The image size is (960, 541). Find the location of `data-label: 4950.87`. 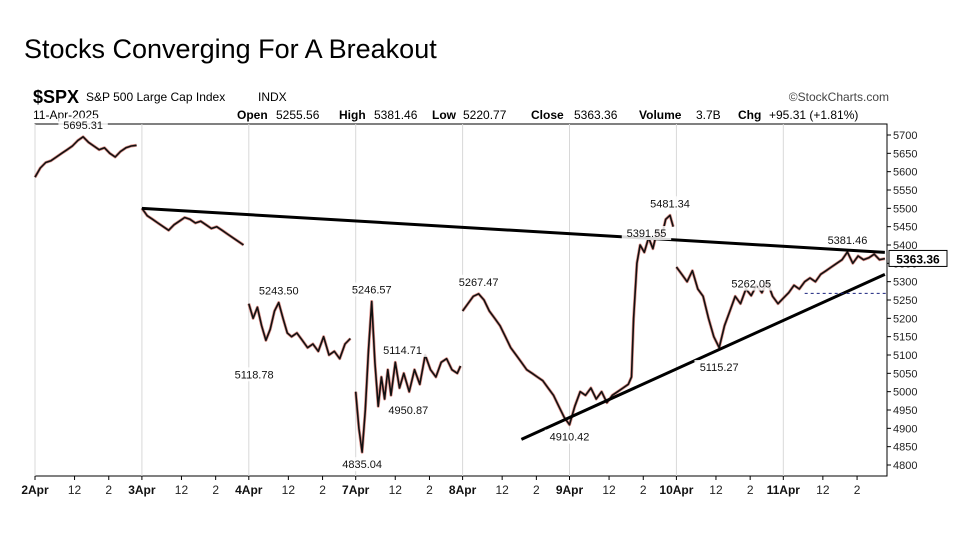

data-label: 4950.87 is located at coordinates (408, 411).